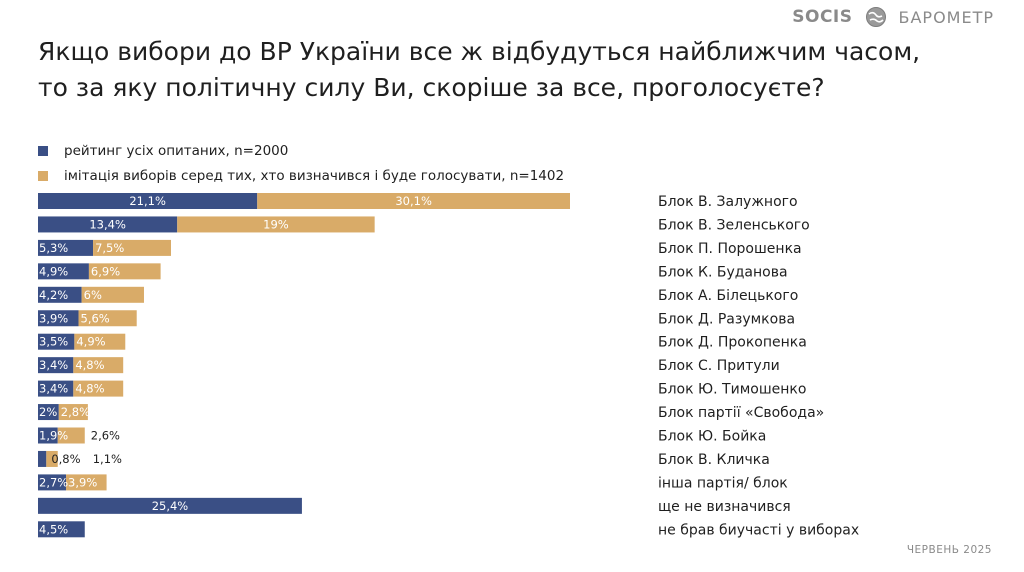 This screenshot has height=572, width=1024. I want to click on value-label-series-1-6: 3,5%, so click(53, 342).